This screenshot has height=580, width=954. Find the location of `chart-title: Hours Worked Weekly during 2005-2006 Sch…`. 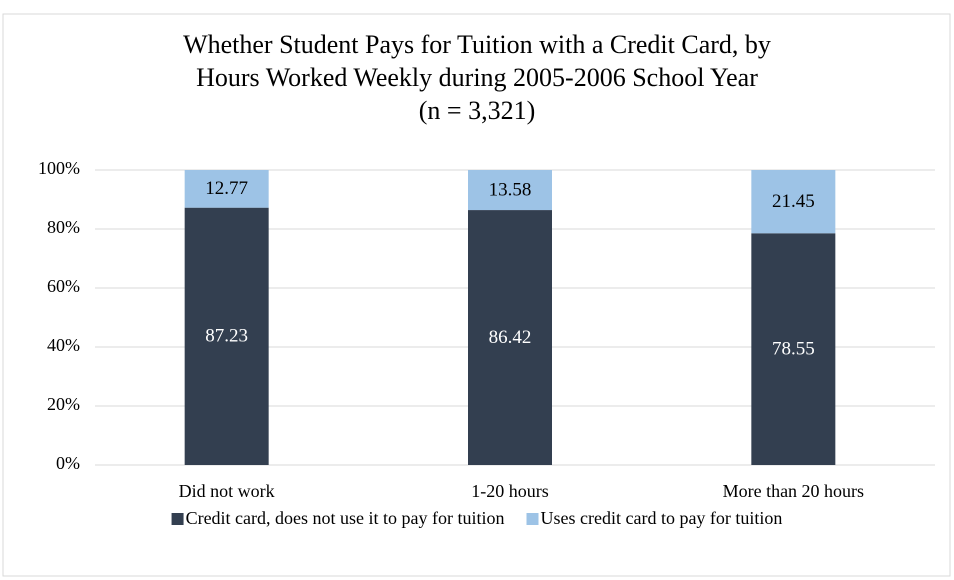

chart-title: Hours Worked Weekly during 2005-2006 Sch… is located at coordinates (477, 77).